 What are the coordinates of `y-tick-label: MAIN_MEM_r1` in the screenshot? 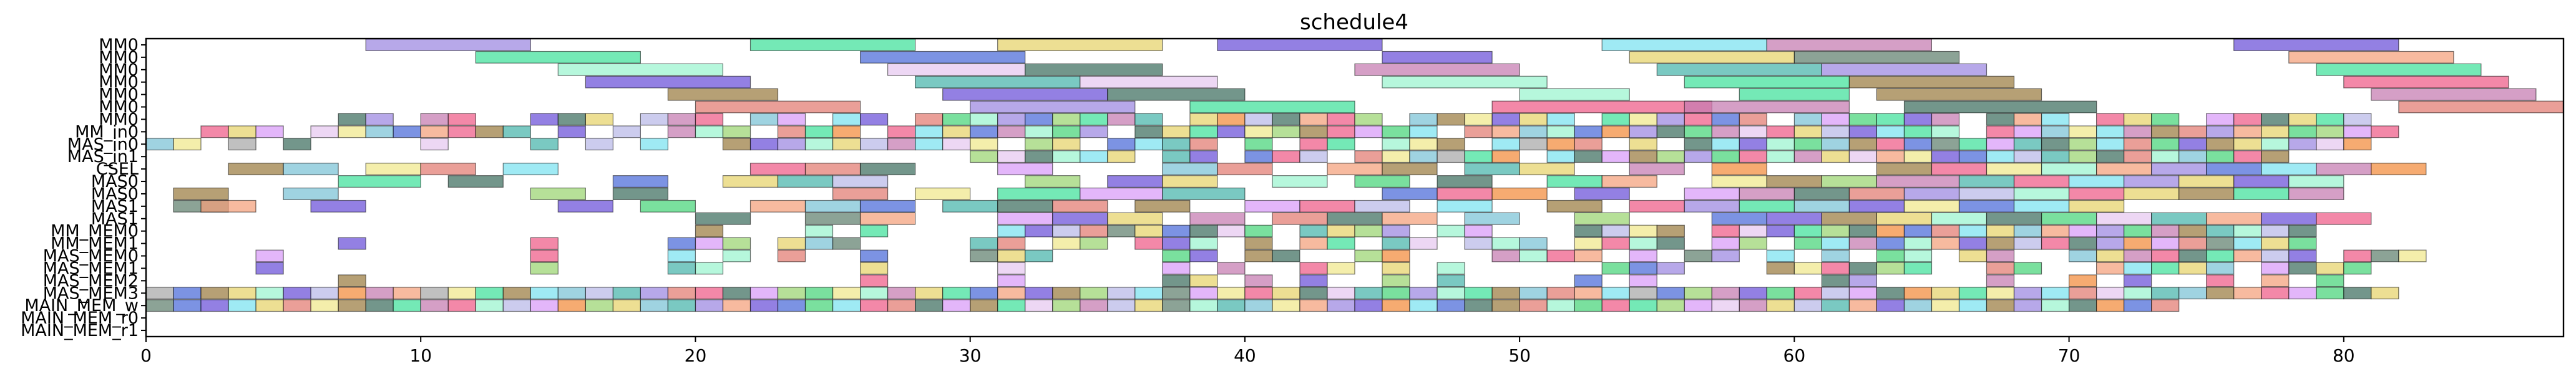 It's located at (80, 330).